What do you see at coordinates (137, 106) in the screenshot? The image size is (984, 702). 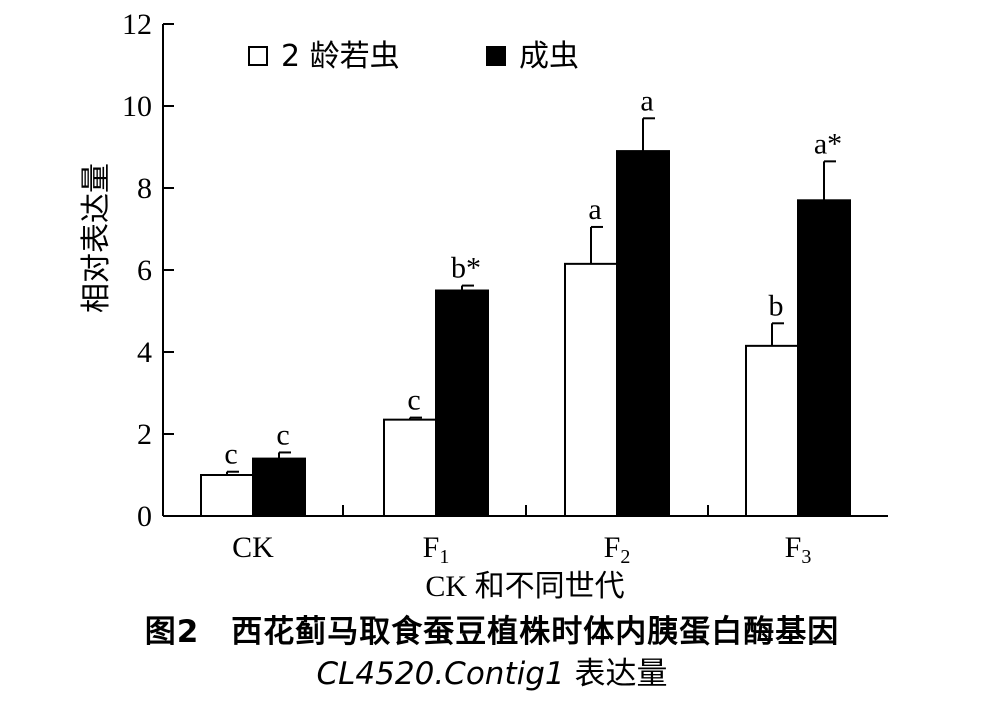 I see `y-tick-label: 10` at bounding box center [137, 106].